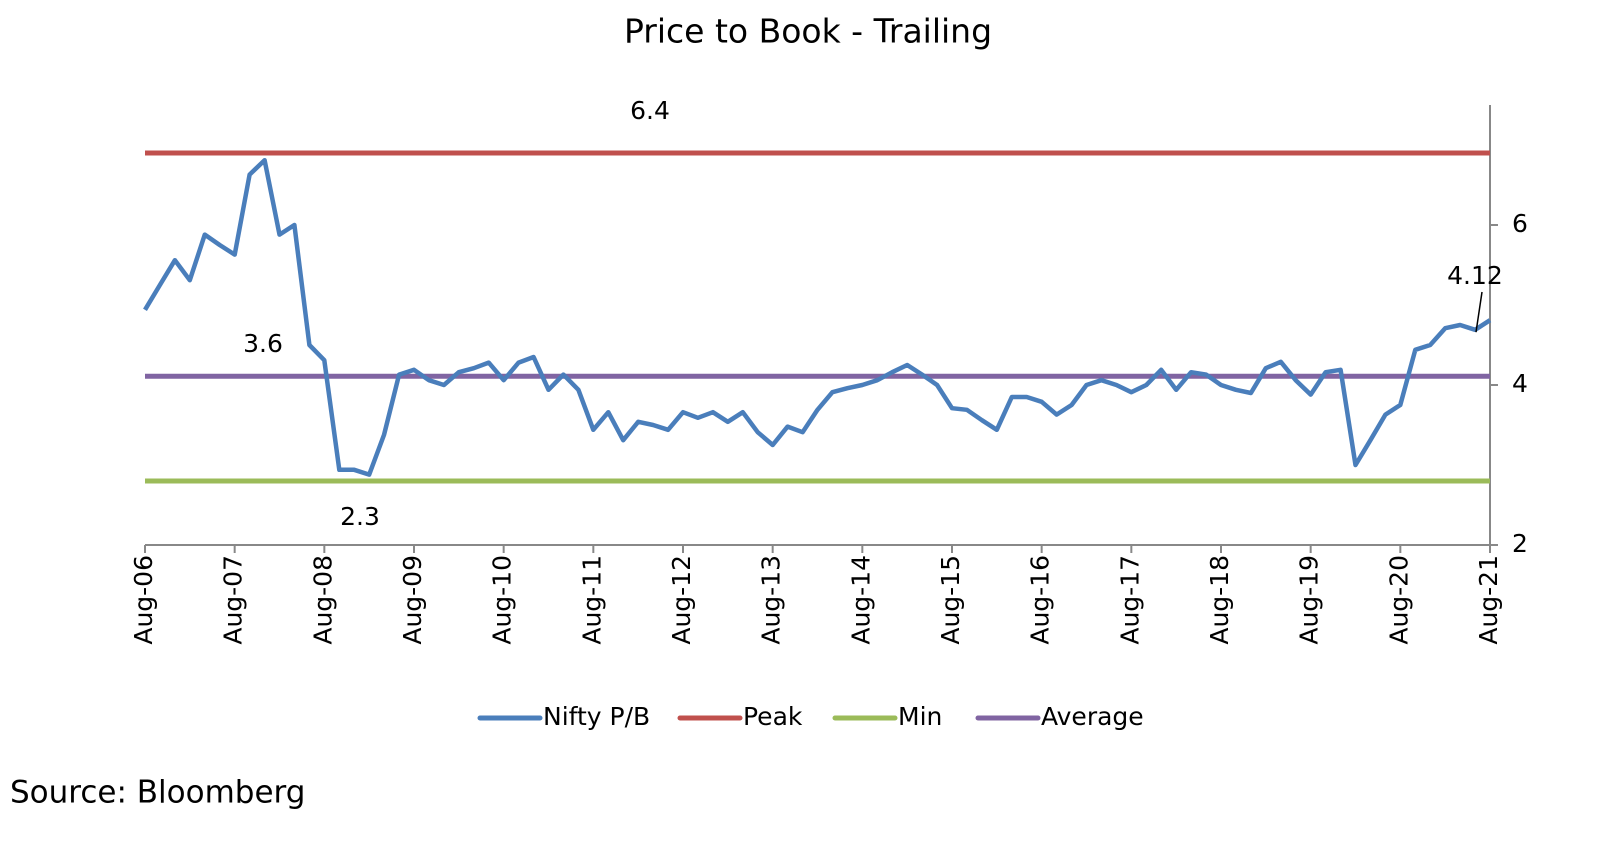  Describe the element at coordinates (681, 600) in the screenshot. I see `x-tick-label: Aug-12` at that location.